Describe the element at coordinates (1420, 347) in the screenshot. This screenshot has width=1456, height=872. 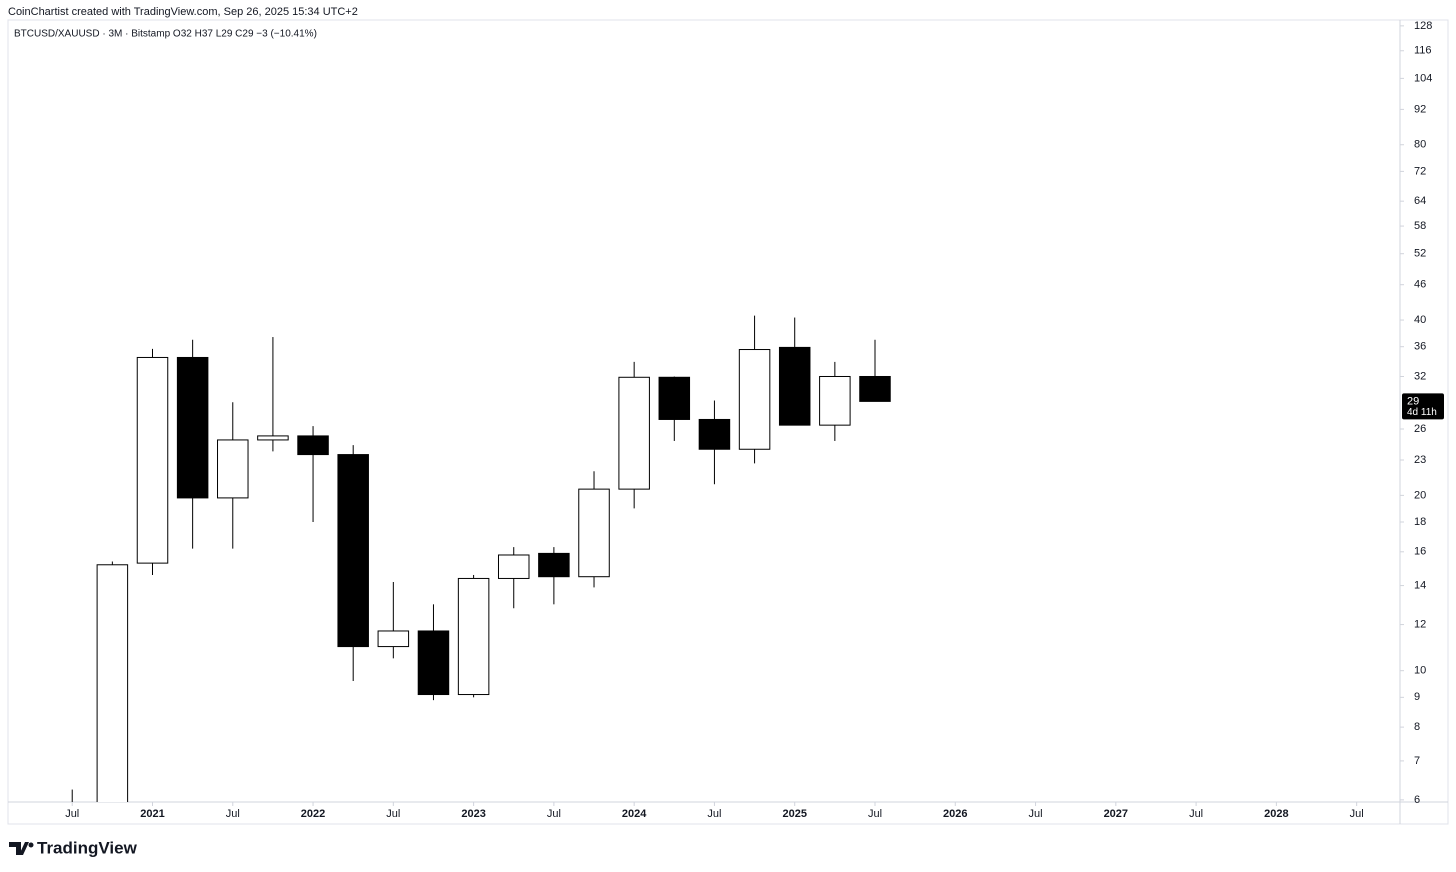
I see `y-tick-label: 36` at that location.